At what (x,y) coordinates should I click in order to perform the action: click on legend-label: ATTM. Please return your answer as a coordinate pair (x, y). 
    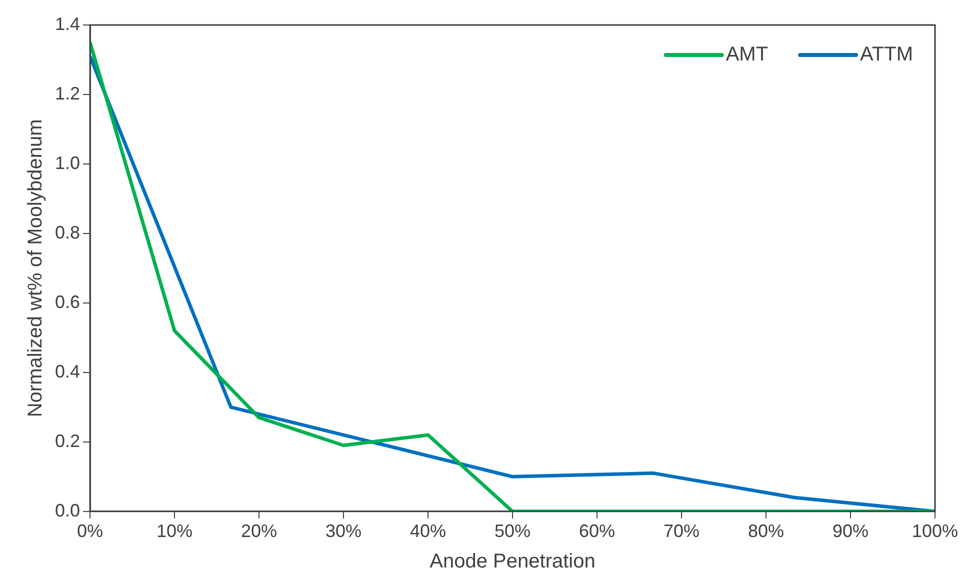
    Looking at the image, I should click on (887, 55).